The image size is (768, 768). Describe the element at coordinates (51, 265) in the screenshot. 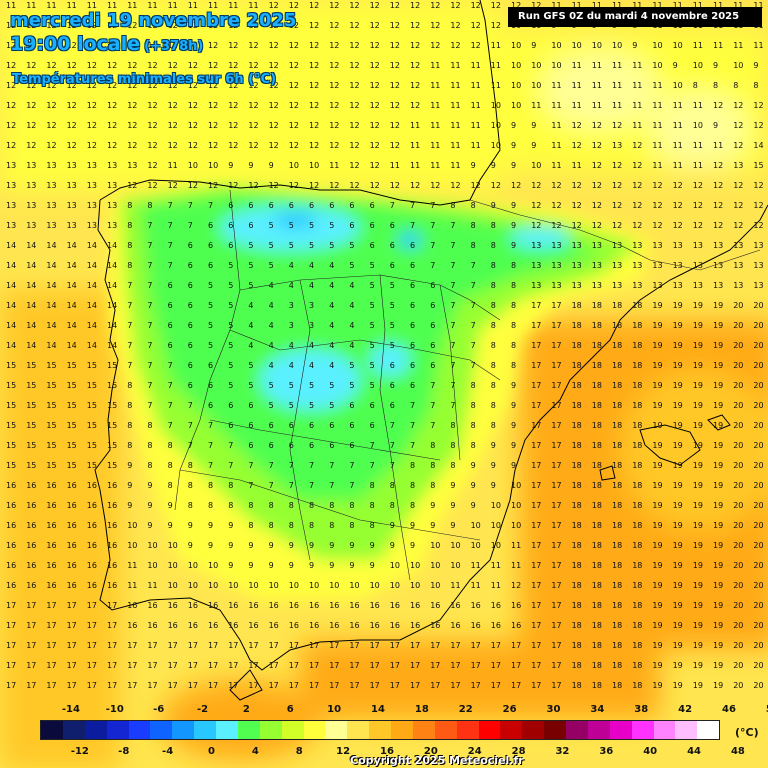

I see `temperature-value: 14` at that location.